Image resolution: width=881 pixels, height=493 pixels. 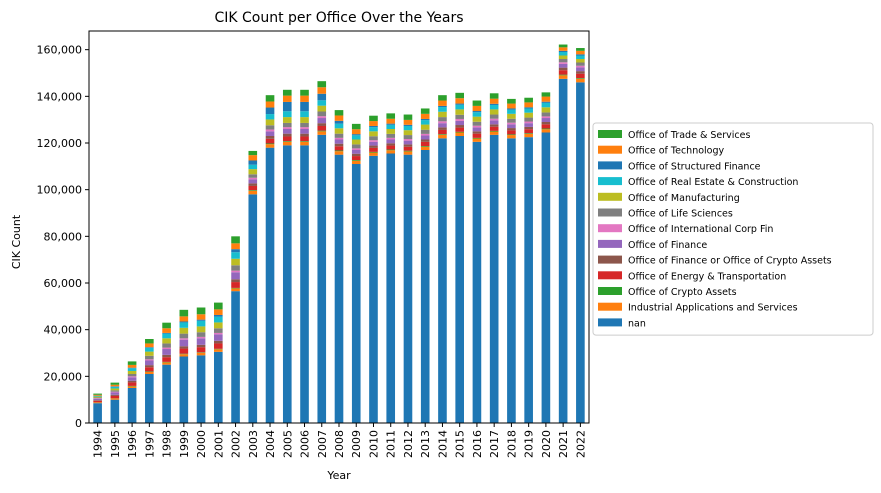 What do you see at coordinates (322, 124) in the screenshot?
I see `bar-segment-2007-s4` at bounding box center [322, 124].